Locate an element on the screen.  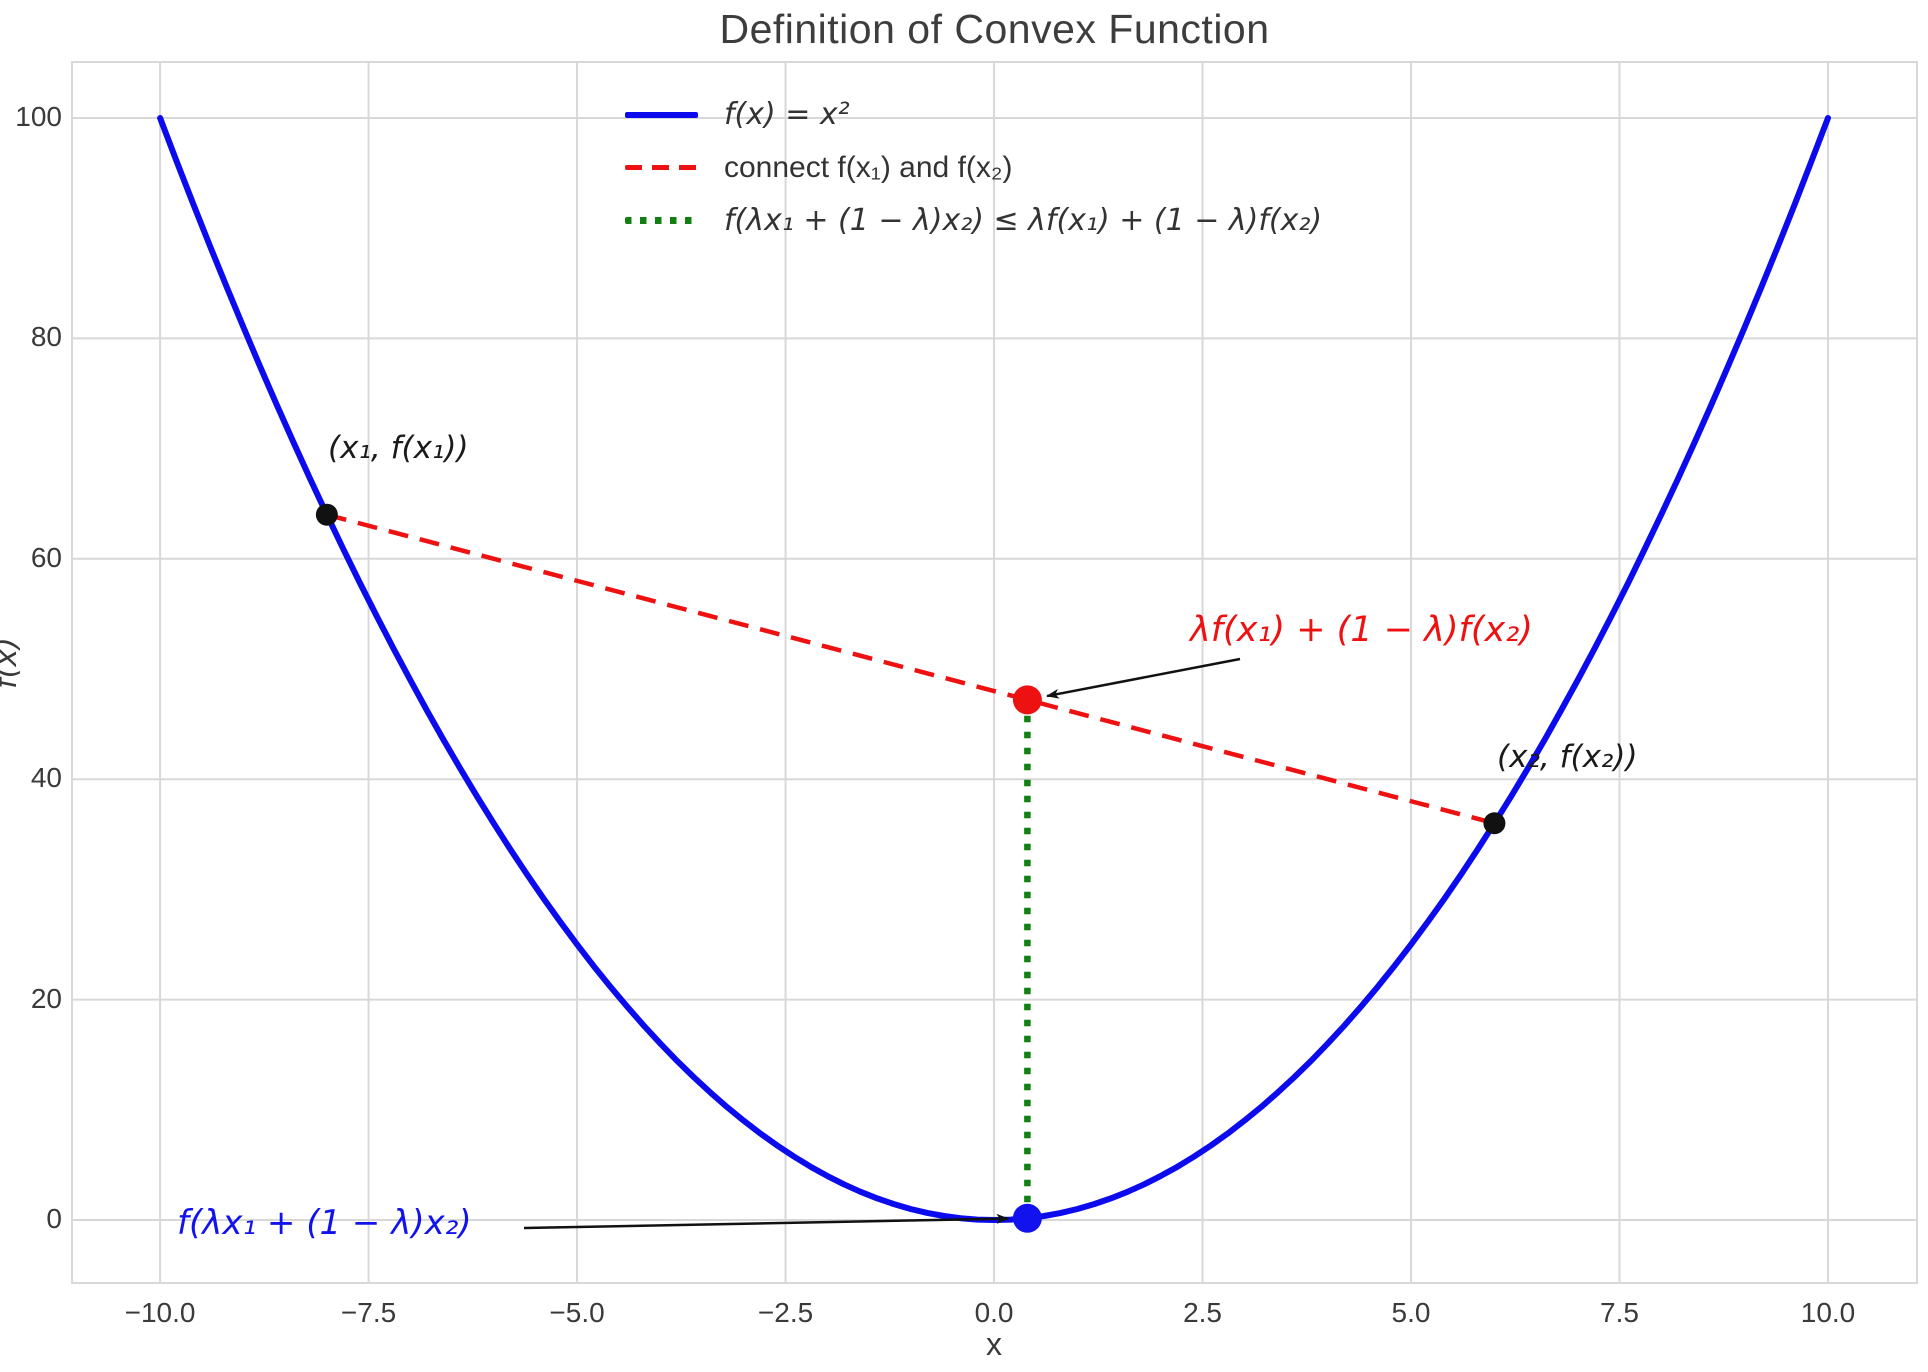
x-tick-label: 7.5 is located at coordinates (1619, 1312).